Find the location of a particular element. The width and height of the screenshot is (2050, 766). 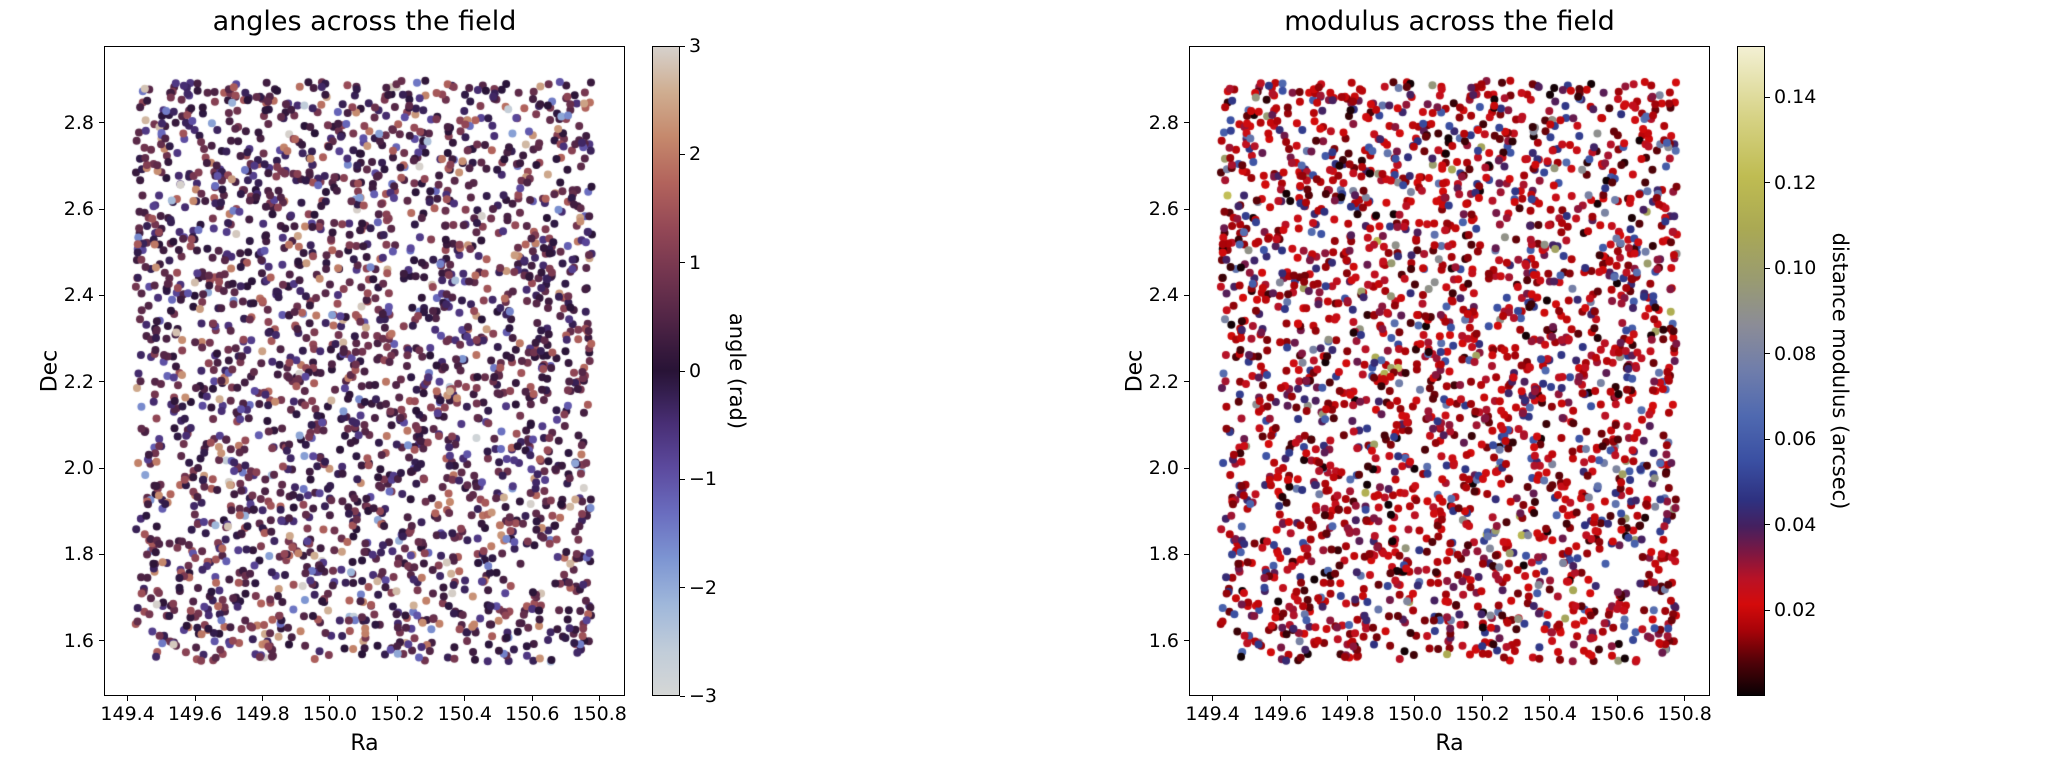

colorbar-tick-label: −2 is located at coordinates (703, 587).